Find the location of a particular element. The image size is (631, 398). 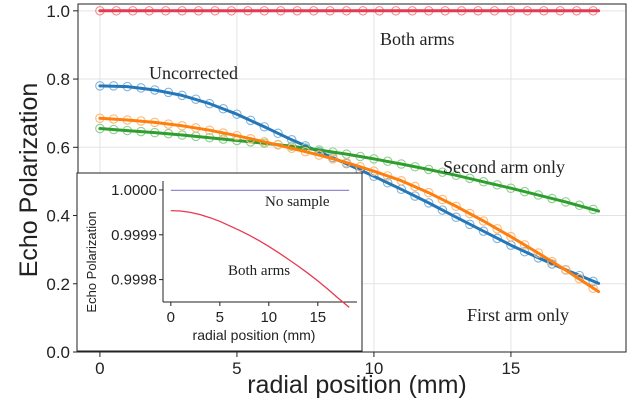

inset-y-ticks: 1.0000 0.9999 0.9998 is located at coordinates (137, 235).